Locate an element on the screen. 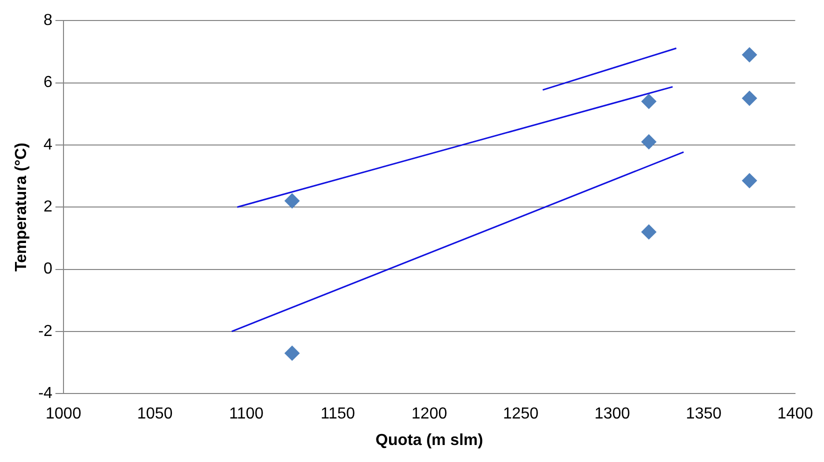 The image size is (824, 462). x-tick-label: 1150 is located at coordinates (338, 414).